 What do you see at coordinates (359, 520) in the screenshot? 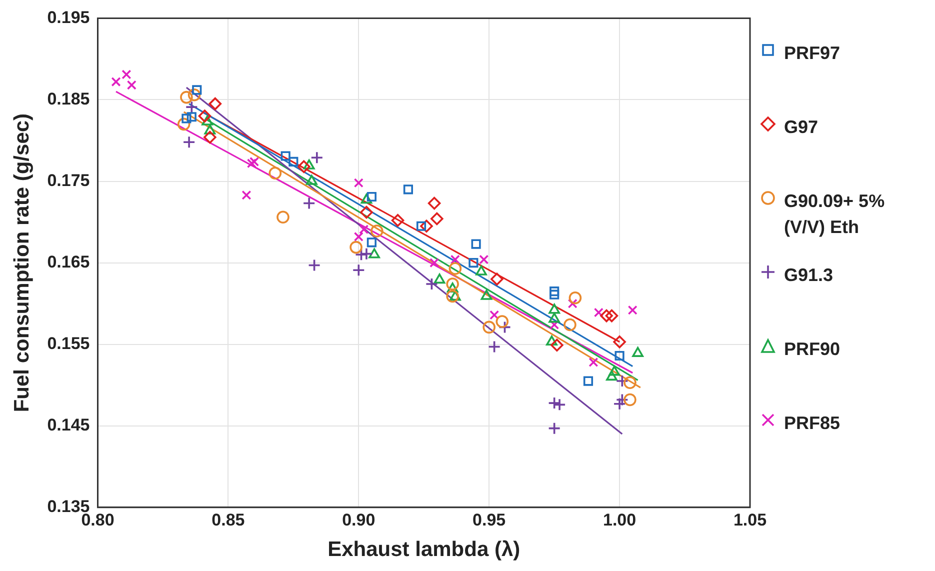
I see `x-tick-label: 0.90` at bounding box center [359, 520].